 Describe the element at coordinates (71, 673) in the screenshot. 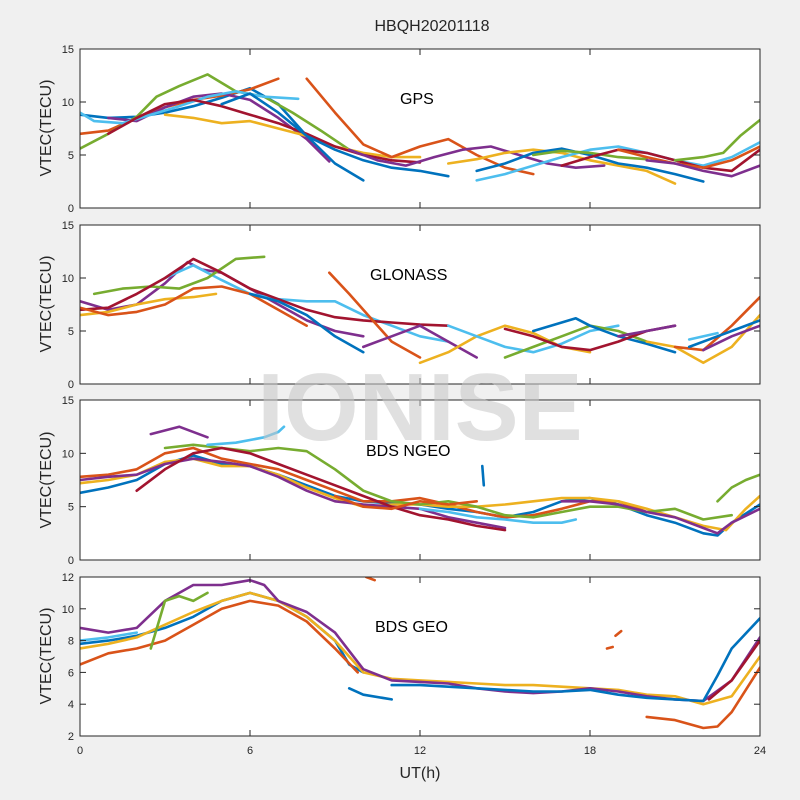

I see `y-tick-label: 6` at that location.